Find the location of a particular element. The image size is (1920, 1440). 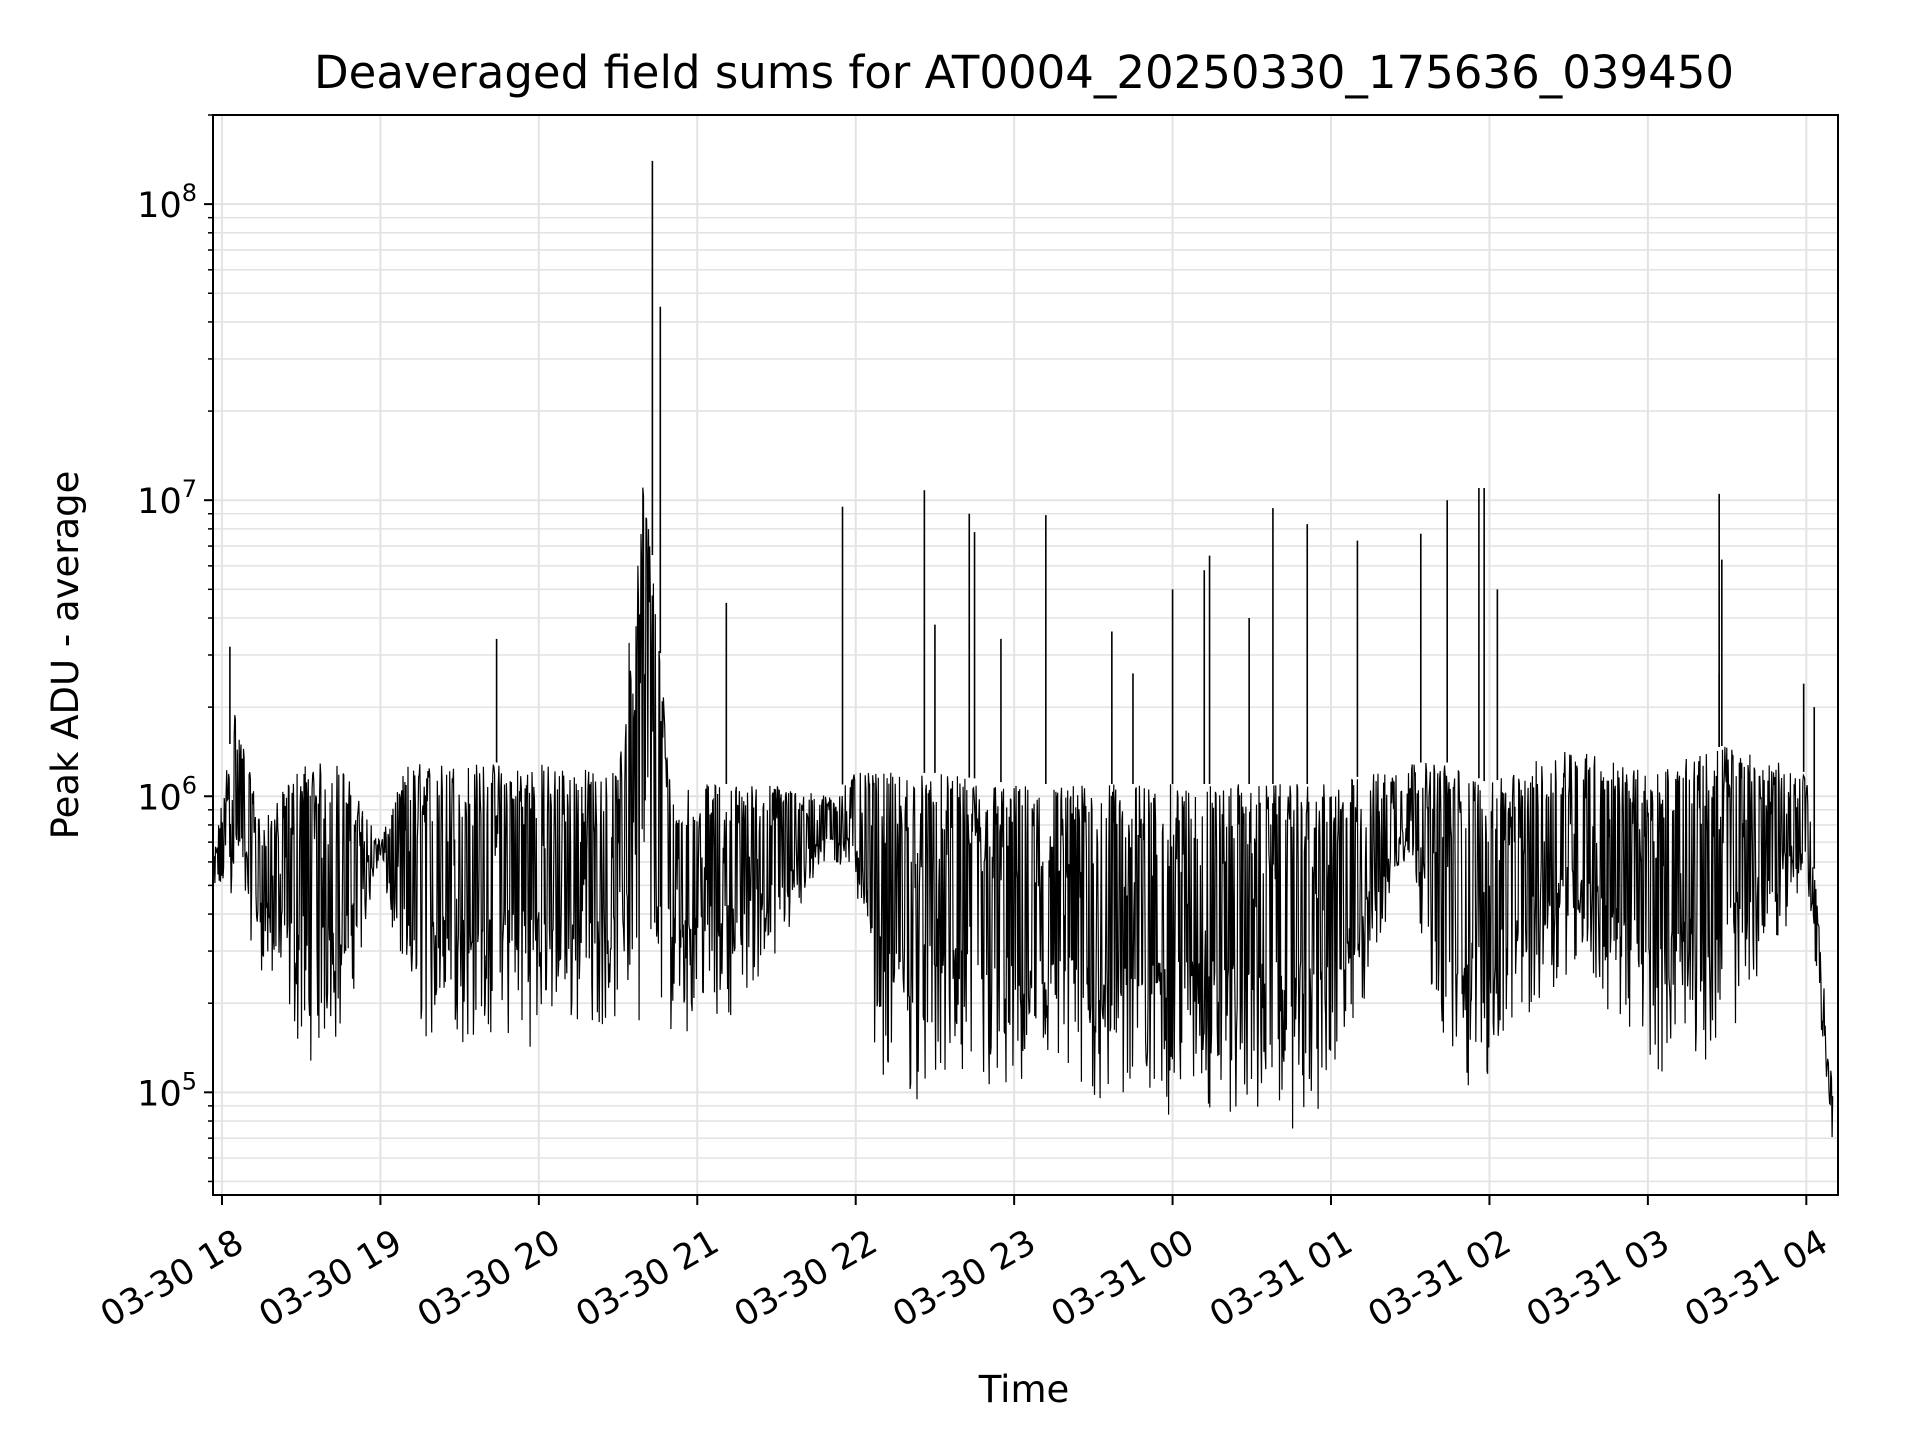

y-tick-label: 10⁷ is located at coordinates (167, 498).